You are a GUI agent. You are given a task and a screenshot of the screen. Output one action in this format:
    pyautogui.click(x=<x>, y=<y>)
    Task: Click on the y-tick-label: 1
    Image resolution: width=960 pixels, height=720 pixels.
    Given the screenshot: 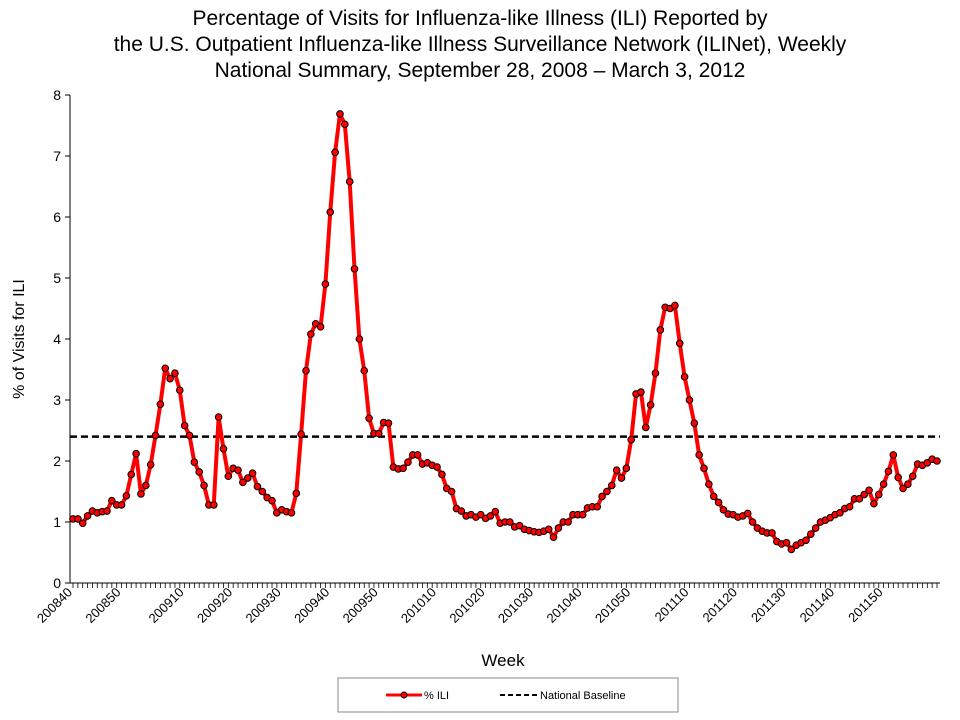 What is the action you would take?
    pyautogui.click(x=57, y=522)
    